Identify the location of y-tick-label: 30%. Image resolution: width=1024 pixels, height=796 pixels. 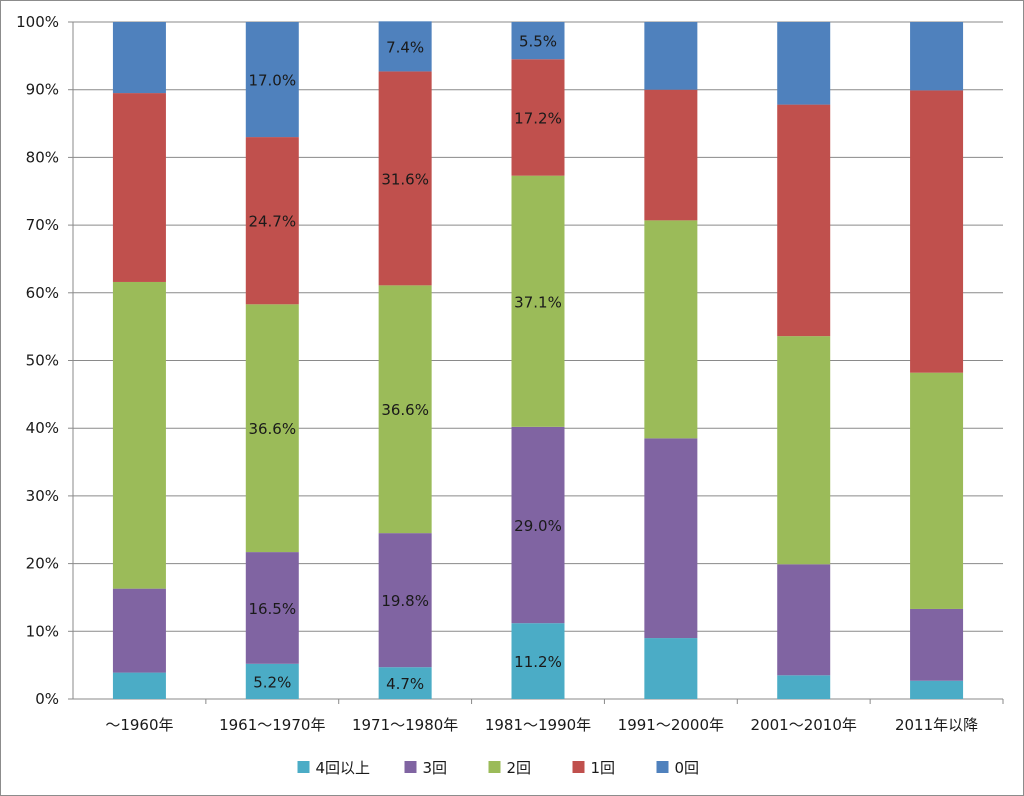
(42, 496).